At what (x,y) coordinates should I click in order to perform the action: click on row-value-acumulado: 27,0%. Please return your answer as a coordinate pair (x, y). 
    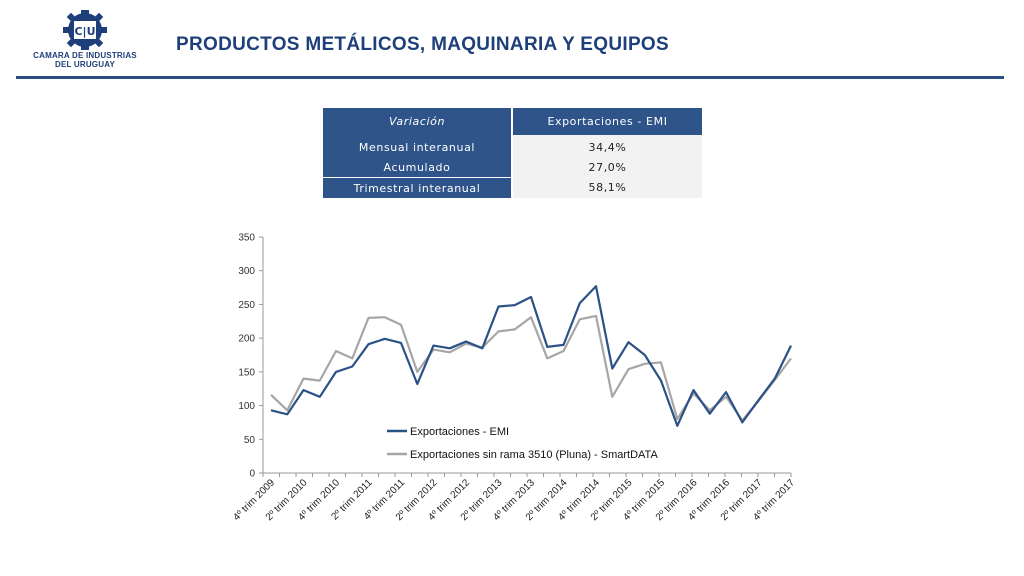
    Looking at the image, I should click on (607, 167).